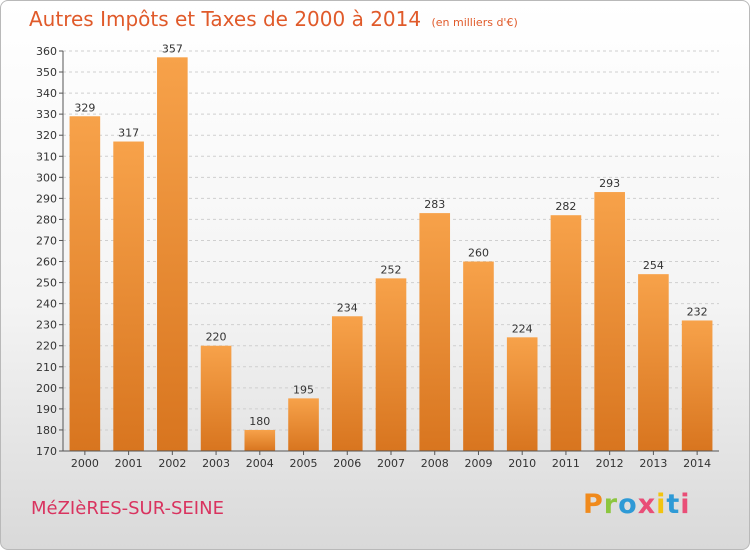 The image size is (750, 550). Describe the element at coordinates (46, 177) in the screenshot. I see `y-tick-label: 300` at that location.